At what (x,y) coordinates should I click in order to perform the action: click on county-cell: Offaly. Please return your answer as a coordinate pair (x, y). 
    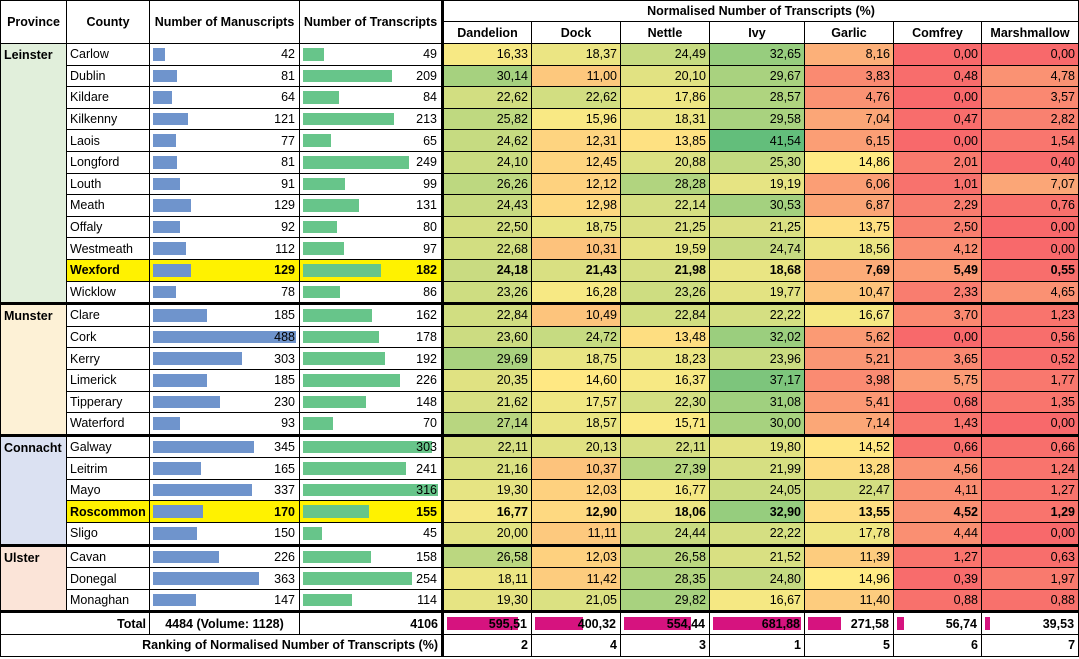
    Looking at the image, I should click on (108, 227).